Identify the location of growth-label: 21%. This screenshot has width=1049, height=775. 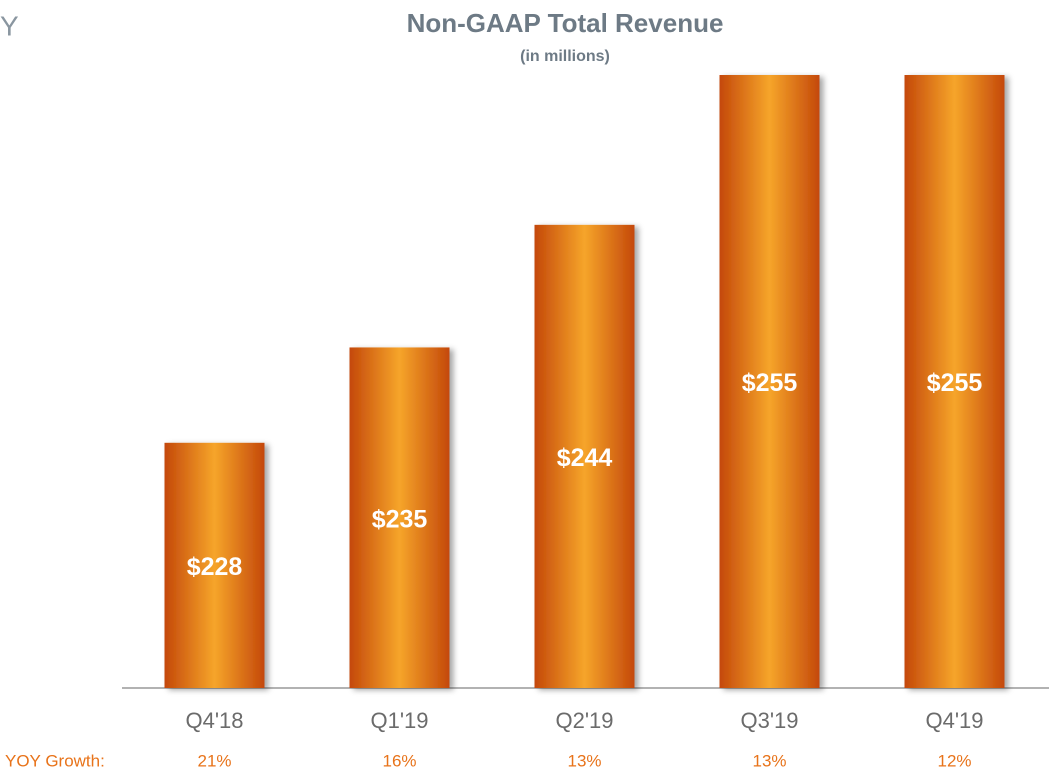
(214, 760).